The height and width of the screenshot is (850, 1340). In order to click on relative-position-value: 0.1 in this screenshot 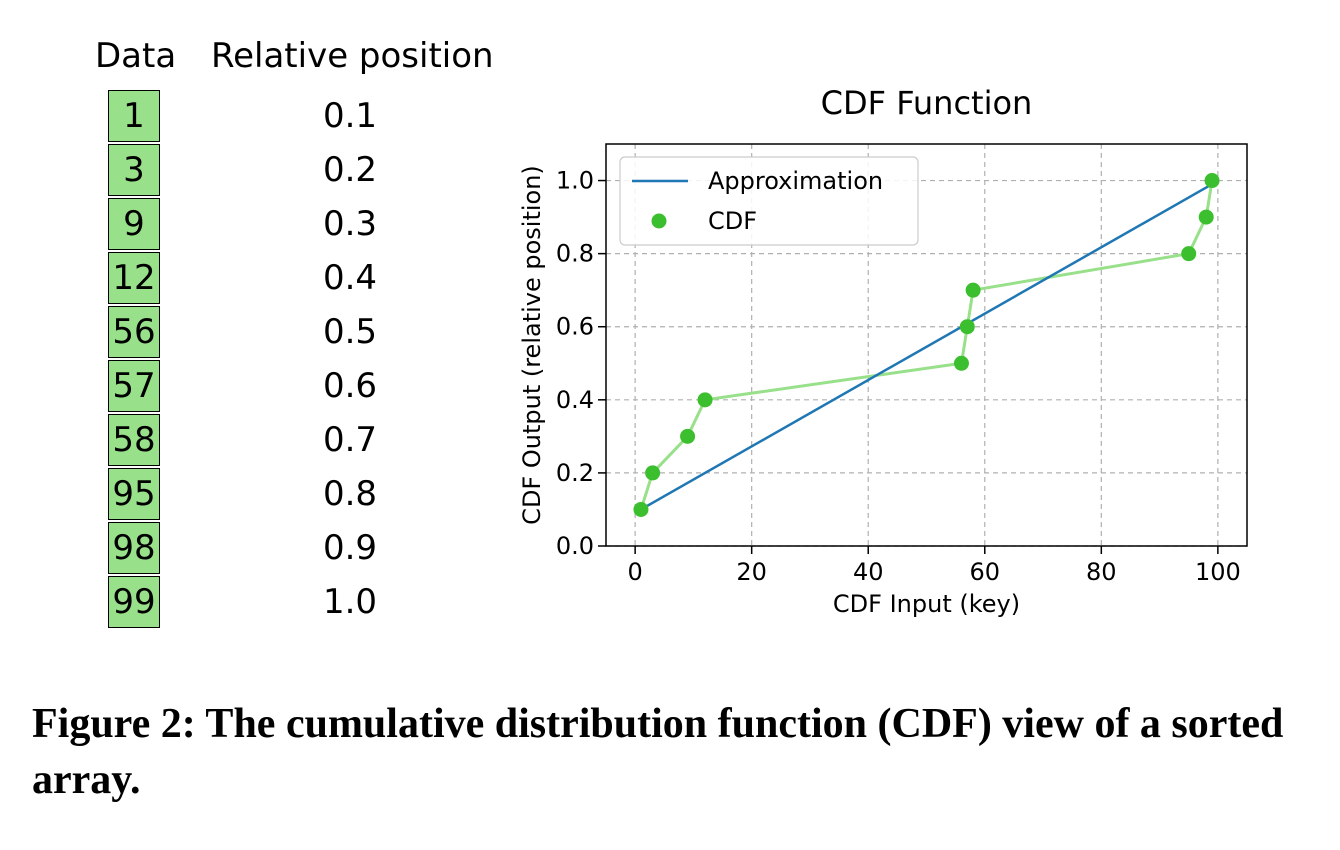, I will do `click(350, 116)`.